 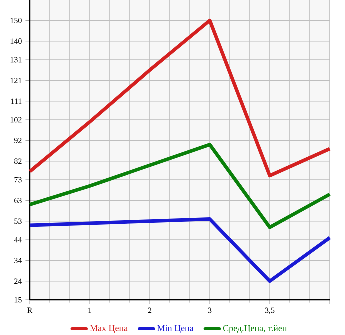 I want to click on y-tick-label: 131, so click(x=16, y=60).